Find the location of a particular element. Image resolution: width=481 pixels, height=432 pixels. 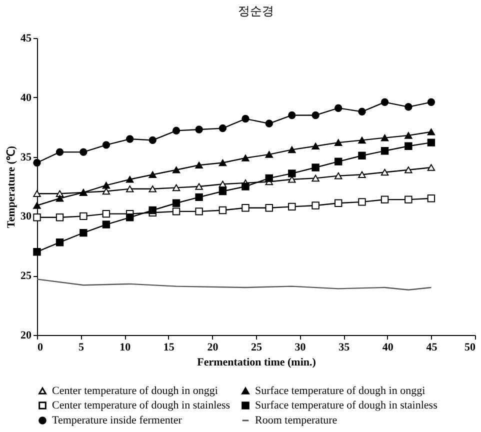

x-tick-label: 0 is located at coordinates (41, 348).